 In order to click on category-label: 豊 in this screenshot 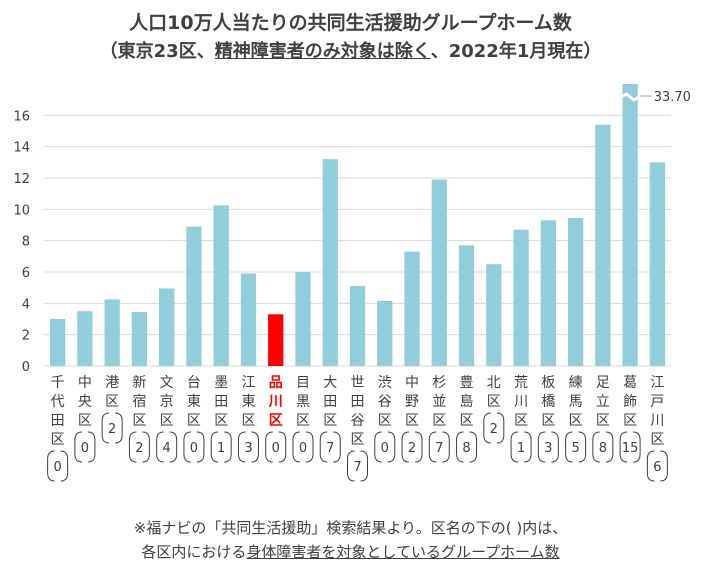, I will do `click(467, 383)`.